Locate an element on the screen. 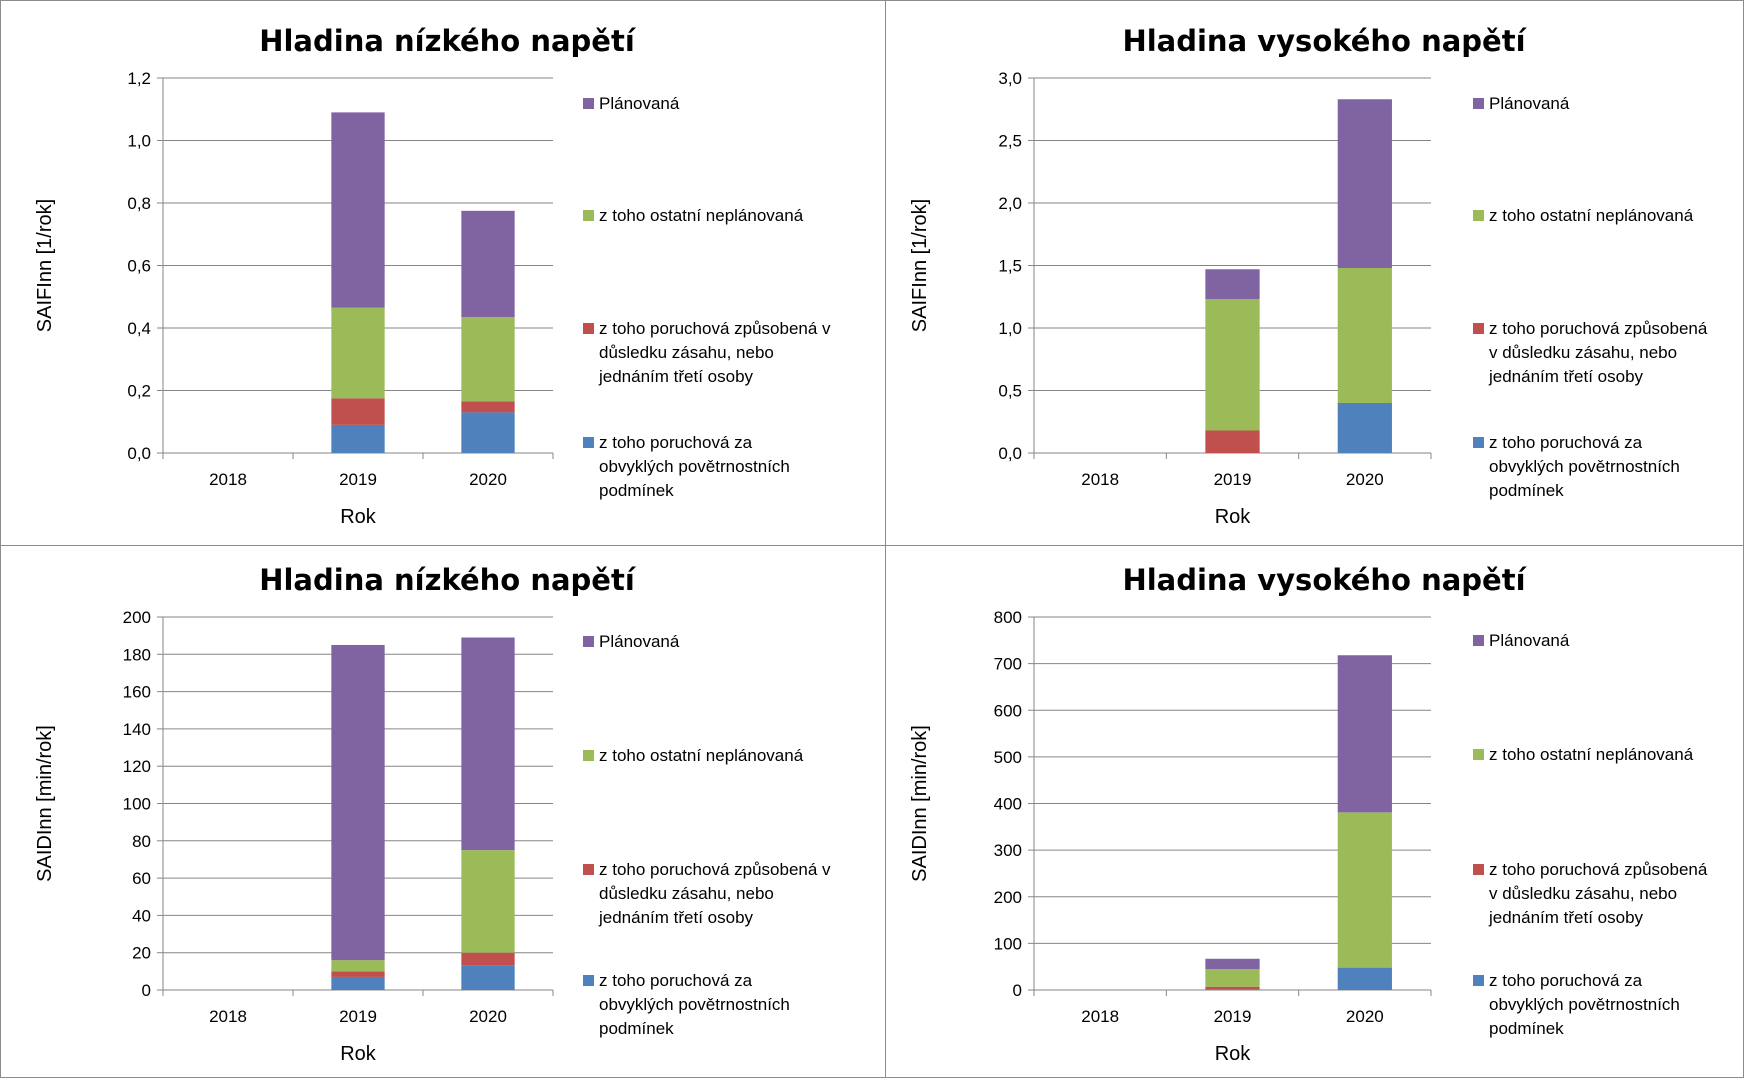 This screenshot has height=1079, width=1744. y-tick-label: 80 is located at coordinates (141, 841).